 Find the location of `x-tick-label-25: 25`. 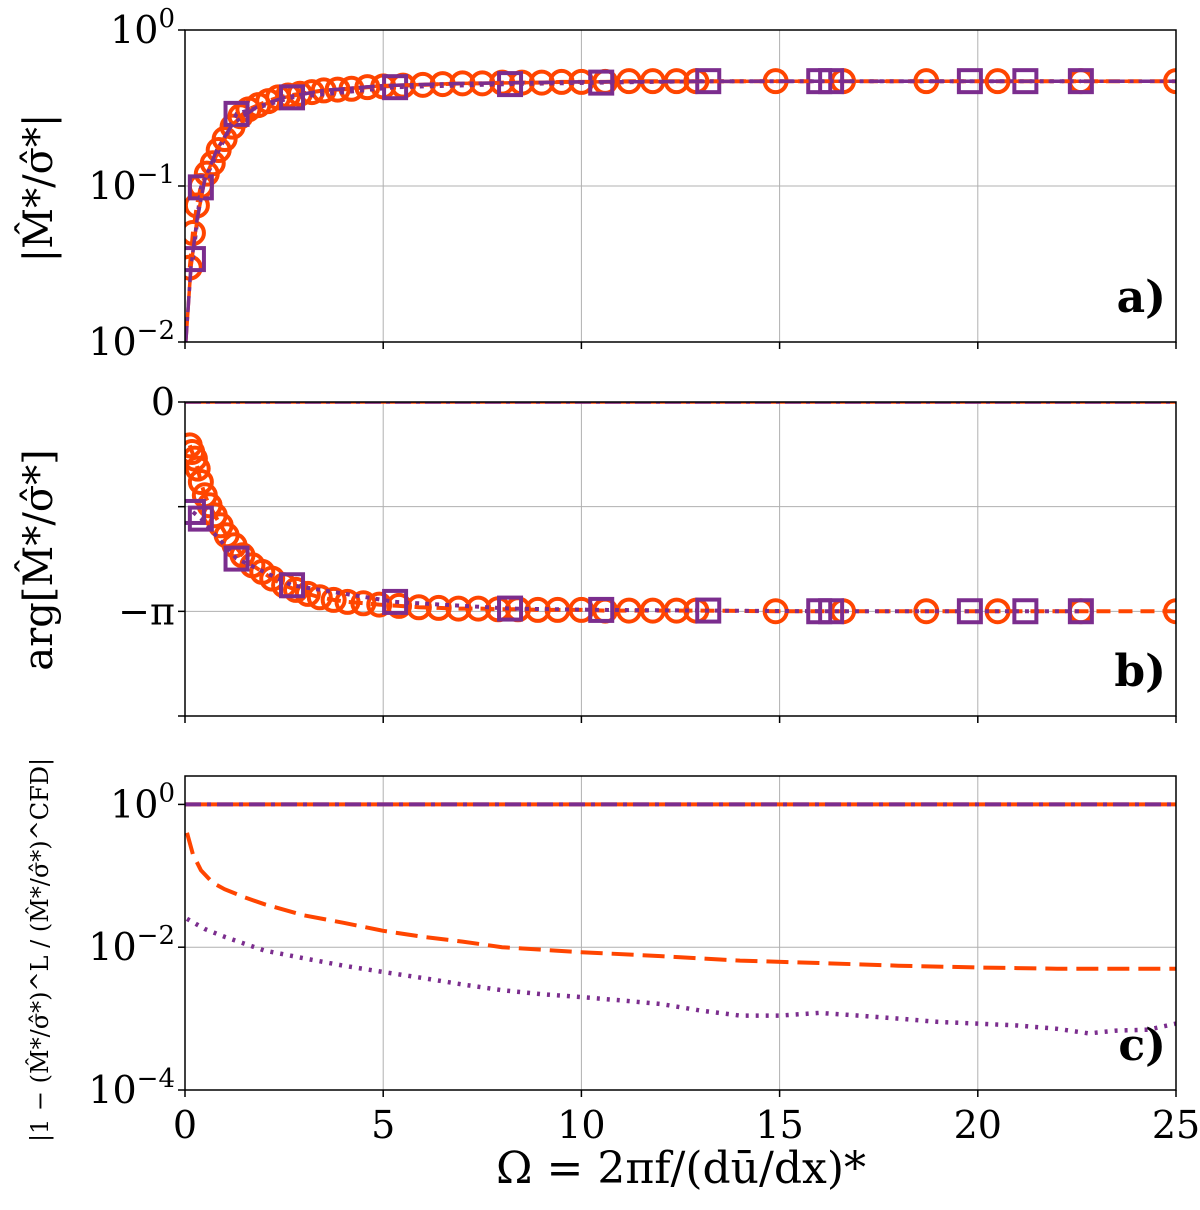

x-tick-label-25: 25 is located at coordinates (1176, 1125).